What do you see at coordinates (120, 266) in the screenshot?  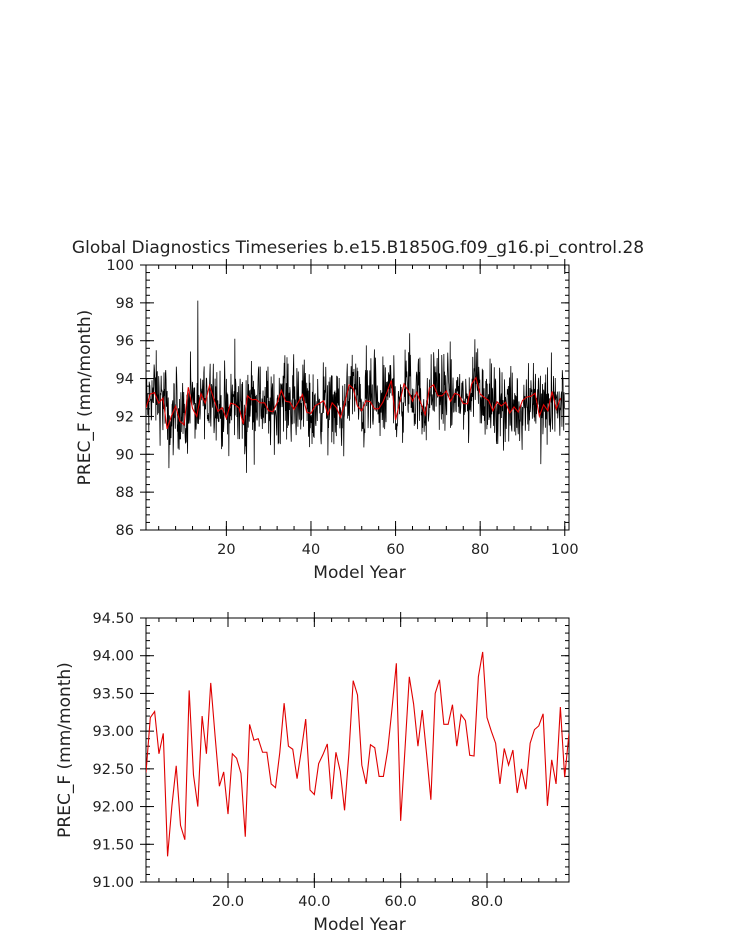 I see `y-tick-label: 100` at bounding box center [120, 266].